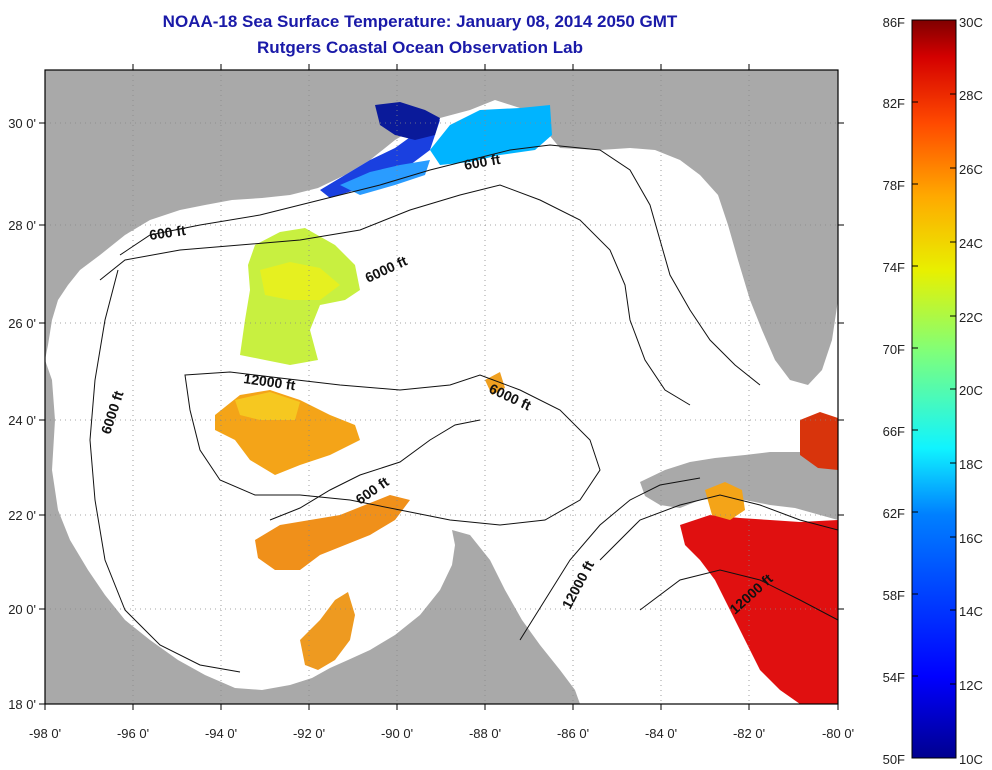  What do you see at coordinates (971, 22) in the screenshot?
I see `cb-c-label: 30C` at bounding box center [971, 22].